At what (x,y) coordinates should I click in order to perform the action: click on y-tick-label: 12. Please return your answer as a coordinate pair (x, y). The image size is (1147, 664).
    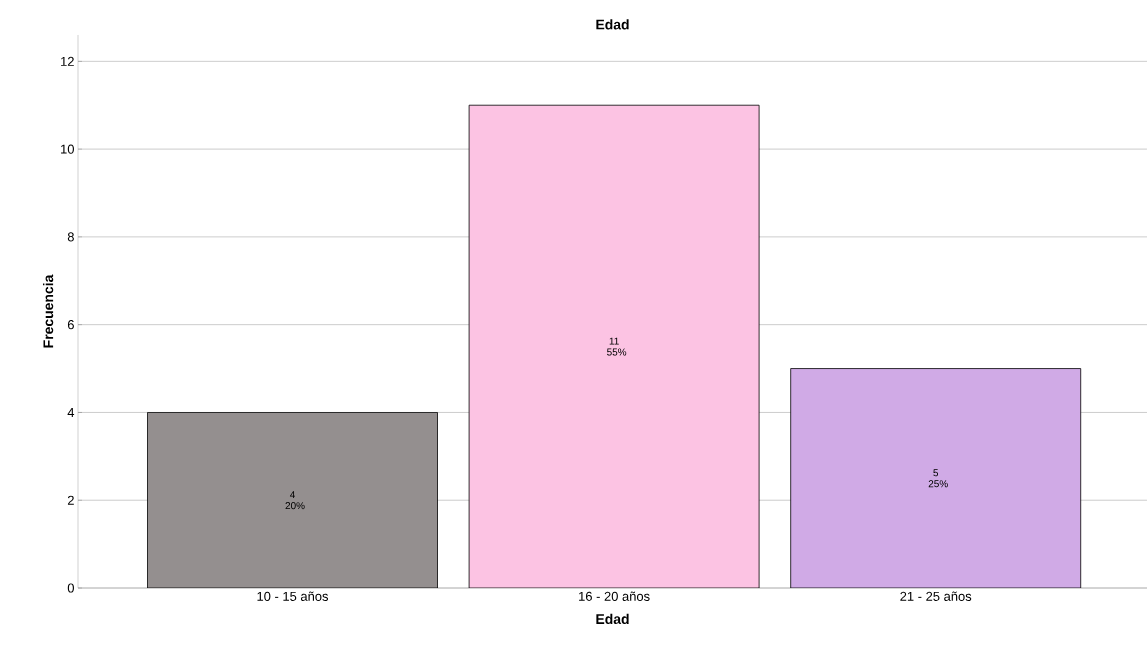
    Looking at the image, I should click on (67, 61).